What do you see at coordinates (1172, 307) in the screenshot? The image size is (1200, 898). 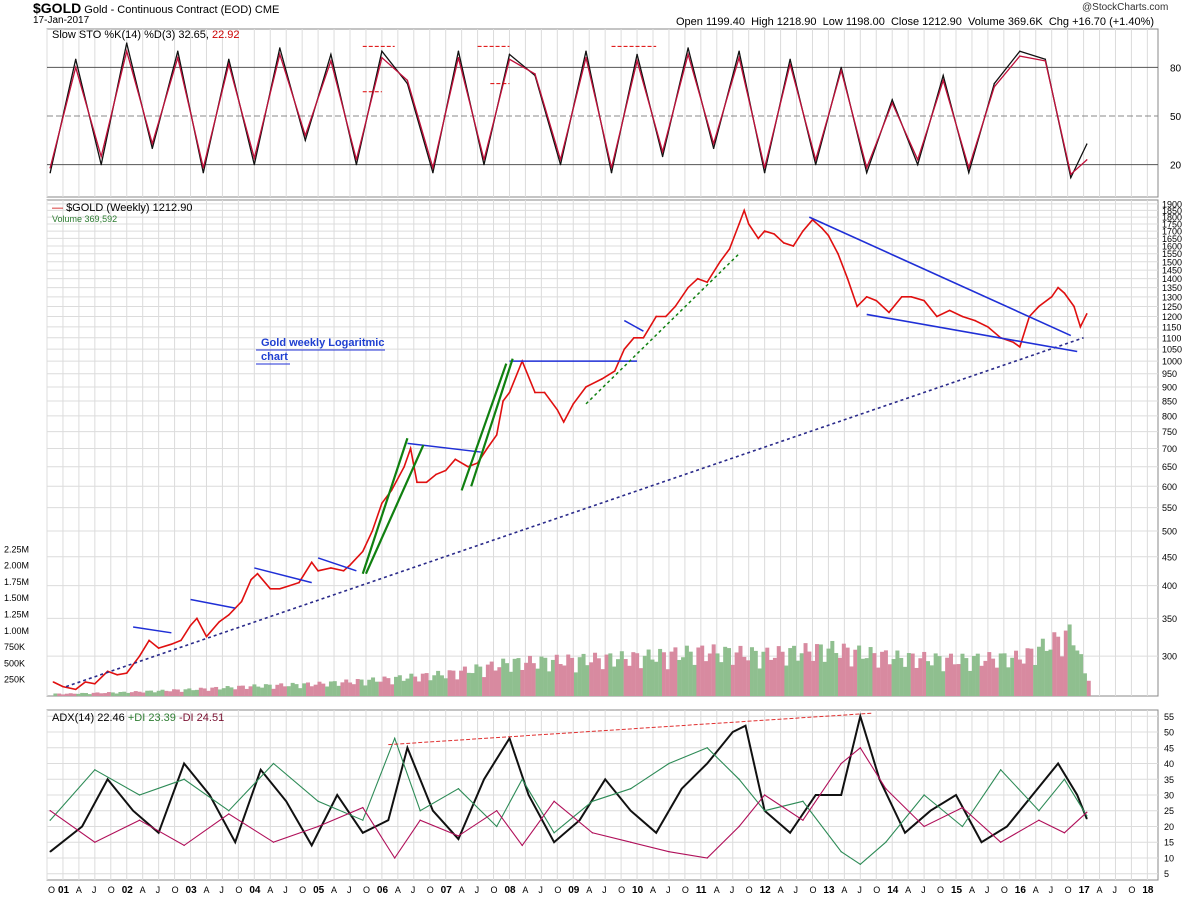 I see `price-tick-label: 1250` at bounding box center [1172, 307].